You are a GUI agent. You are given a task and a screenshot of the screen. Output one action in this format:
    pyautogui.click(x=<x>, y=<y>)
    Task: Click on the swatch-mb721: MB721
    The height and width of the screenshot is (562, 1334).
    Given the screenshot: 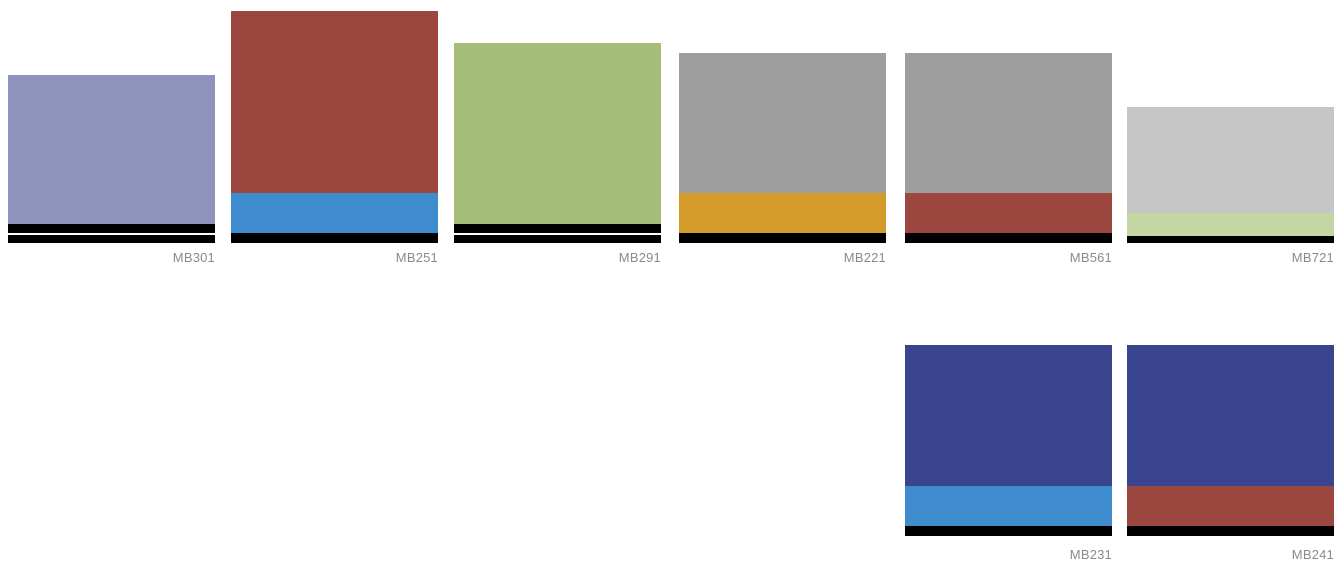 What is the action you would take?
    pyautogui.click(x=1230, y=137)
    